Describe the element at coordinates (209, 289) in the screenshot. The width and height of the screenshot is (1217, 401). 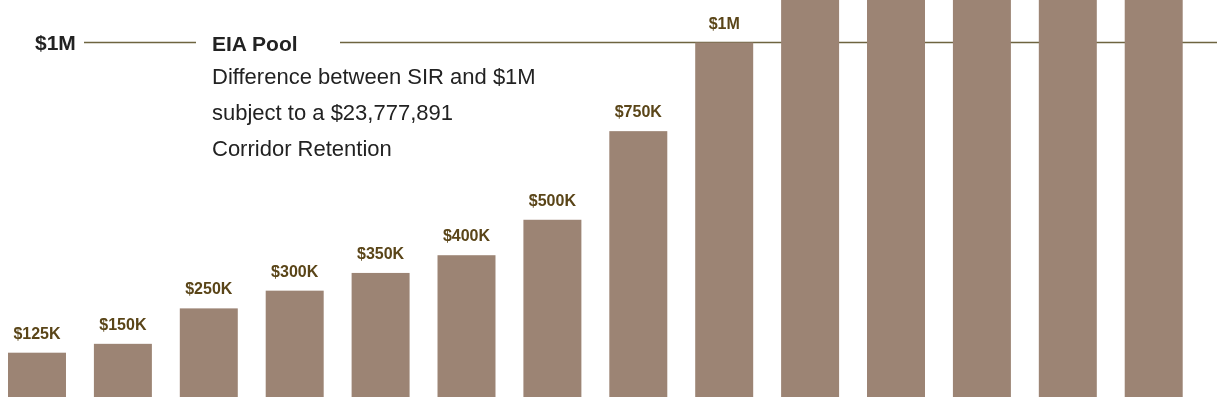
I see `data-label: $250K` at that location.